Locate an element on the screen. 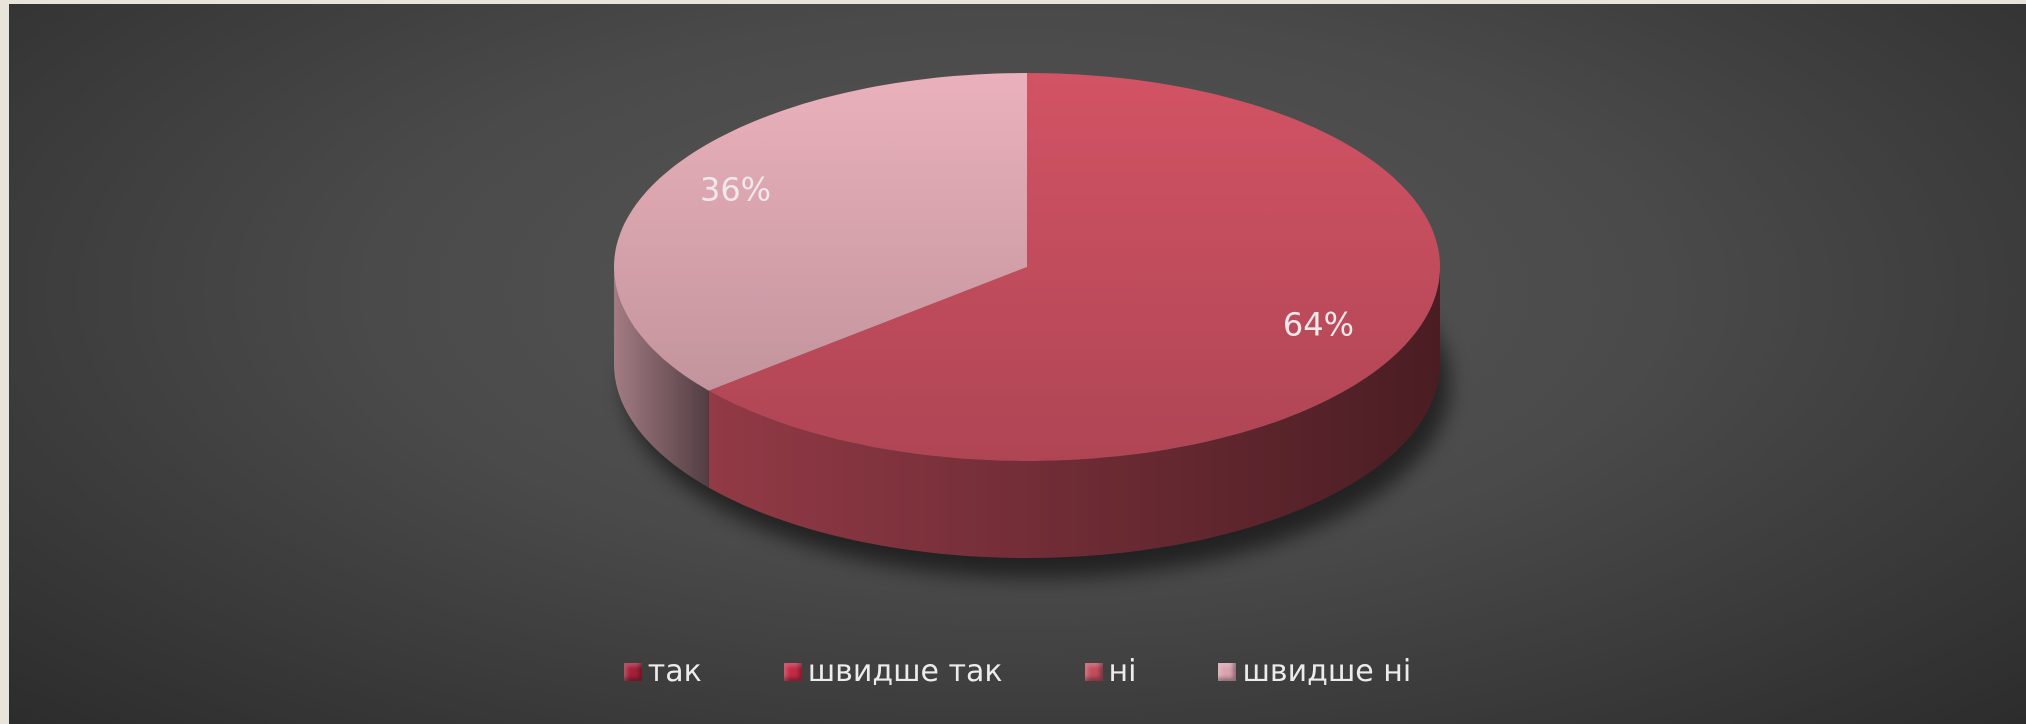 This screenshot has width=2026, height=724. legend: так швидше так ні швидше ні is located at coordinates (1017, 671).